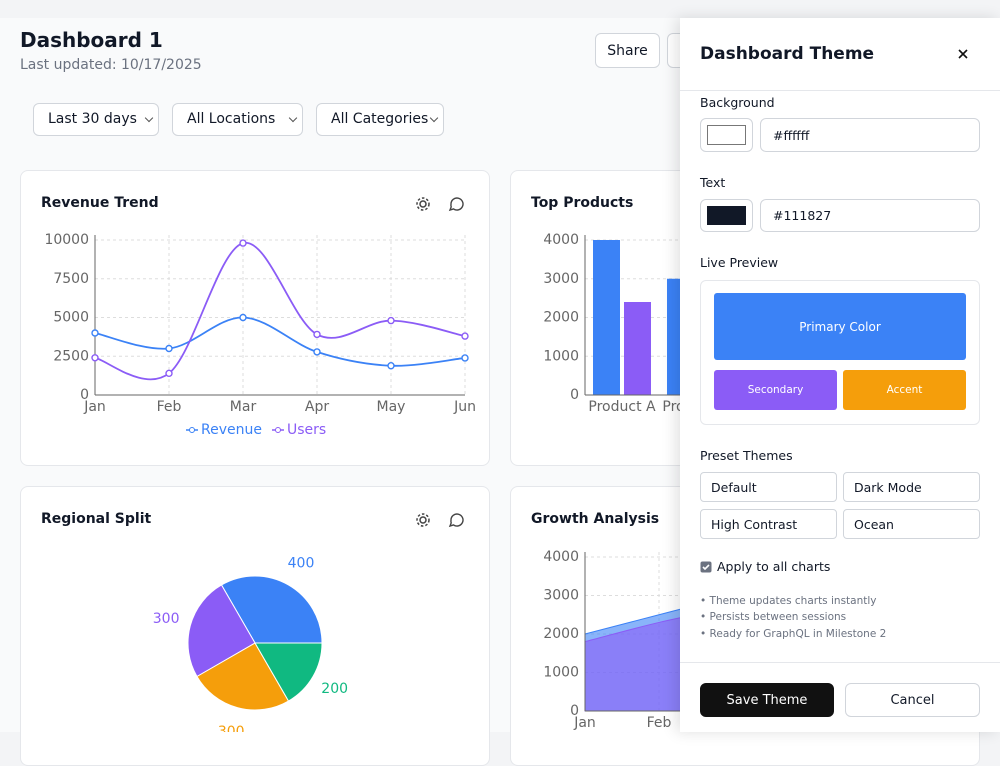 The image size is (1000, 766). What do you see at coordinates (788, 601) in the screenshot?
I see `note: • Theme updates charts instantly` at bounding box center [788, 601].